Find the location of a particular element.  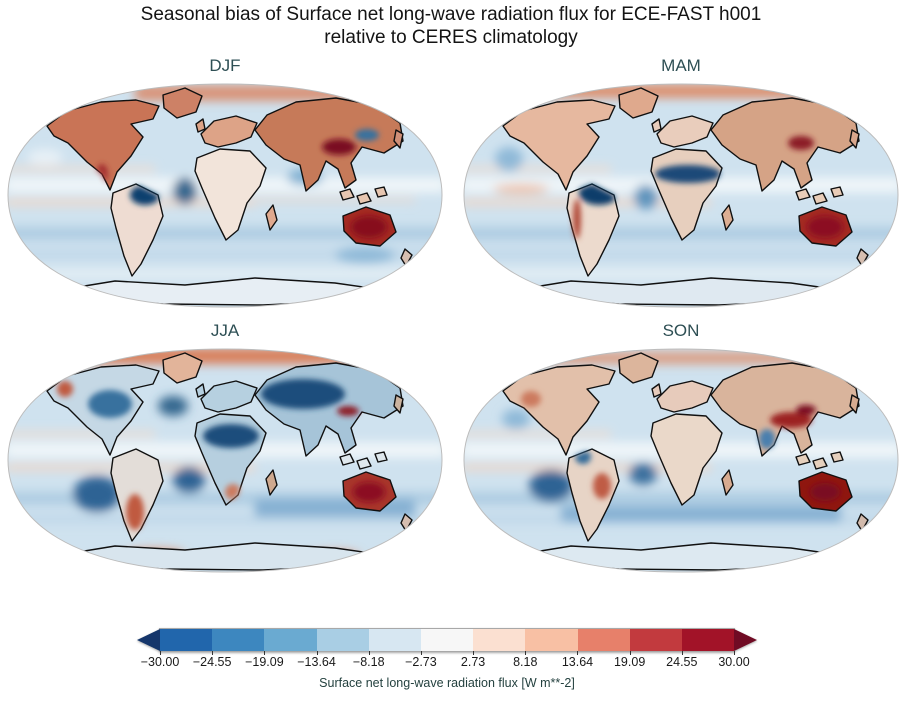

panel-title-son: SON is located at coordinates (681, 330).